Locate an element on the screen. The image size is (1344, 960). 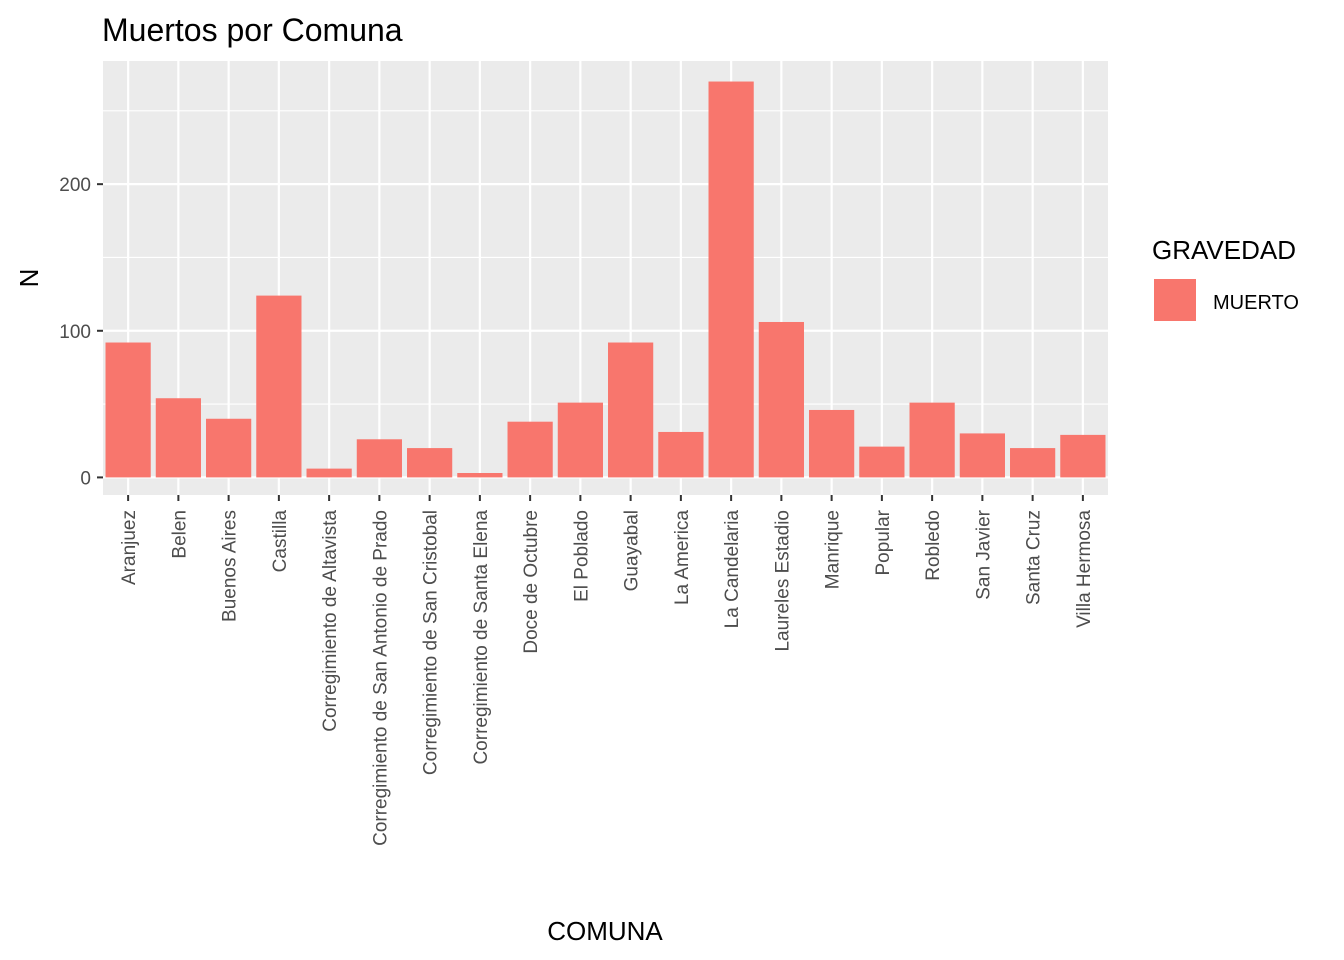
bar-castilla is located at coordinates (279, 386).